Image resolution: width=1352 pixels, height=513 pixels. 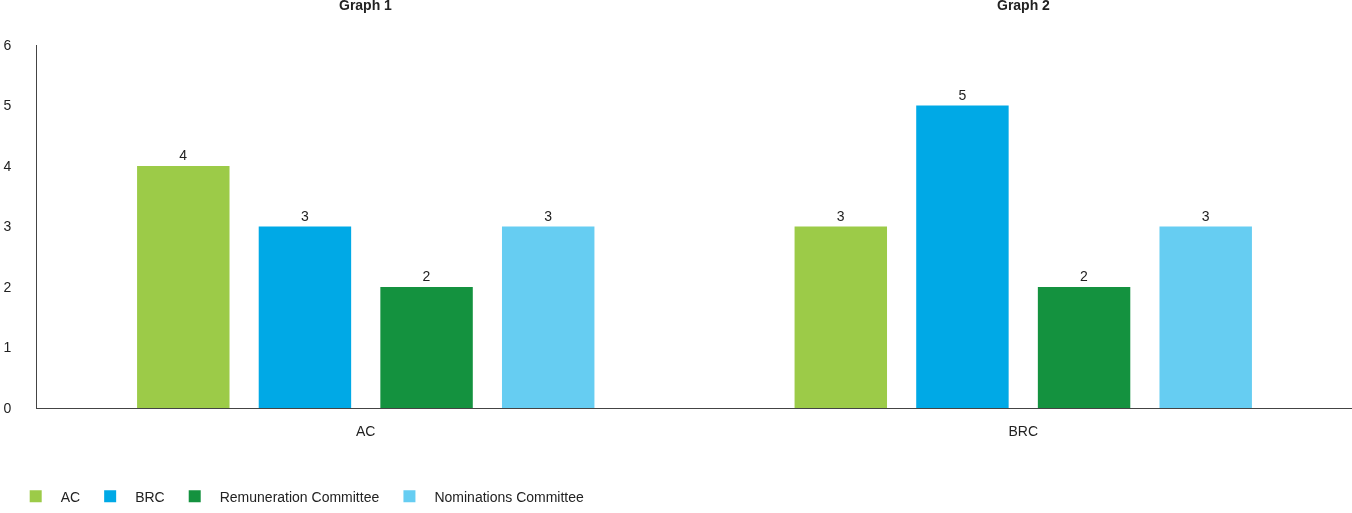 What do you see at coordinates (7, 105) in the screenshot?
I see `y-tick-label: 5` at bounding box center [7, 105].